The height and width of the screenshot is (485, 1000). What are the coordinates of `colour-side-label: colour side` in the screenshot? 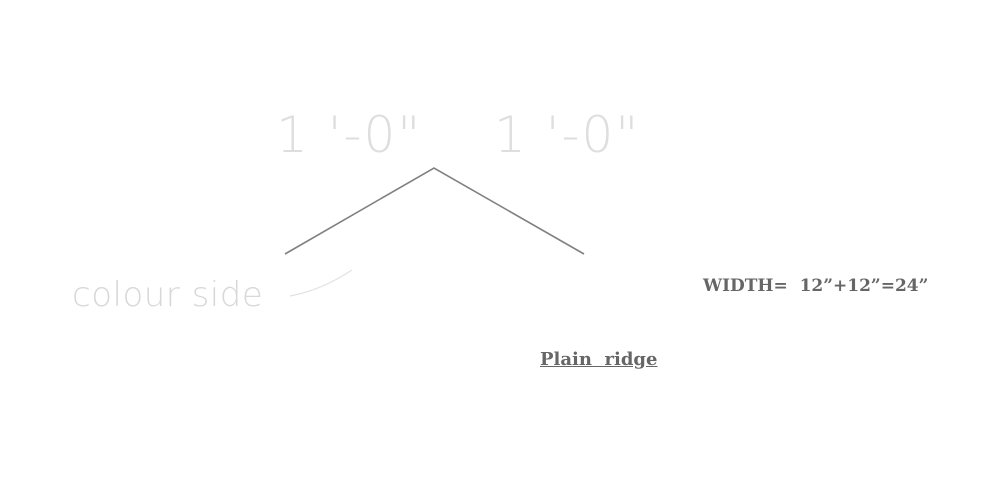 It's located at (168, 295).